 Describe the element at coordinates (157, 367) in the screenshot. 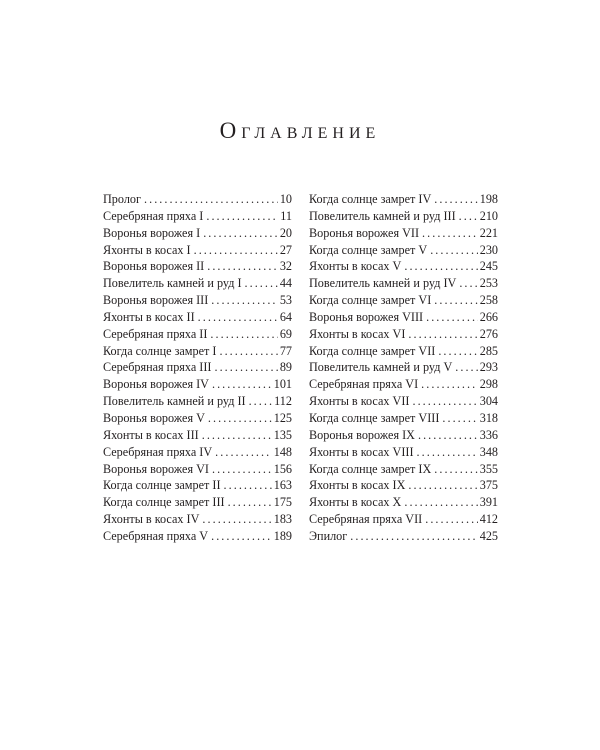

I see `toc-entry-title: Серебряная пряха III` at that location.